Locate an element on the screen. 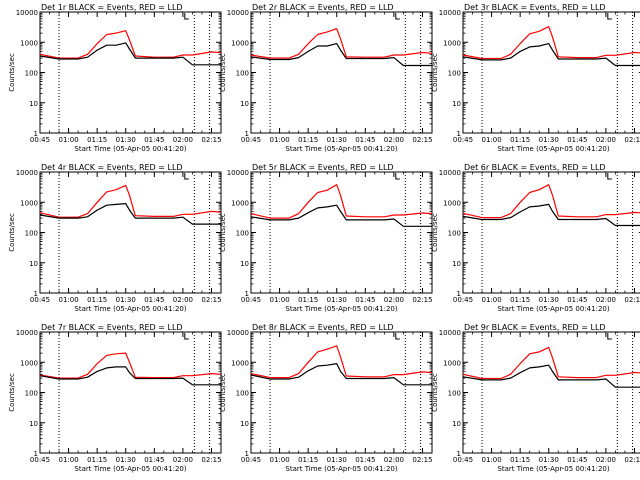 The image size is (640, 480). panel-title: Det 5r BLACK = Events, RED = LLD is located at coordinates (323, 167).